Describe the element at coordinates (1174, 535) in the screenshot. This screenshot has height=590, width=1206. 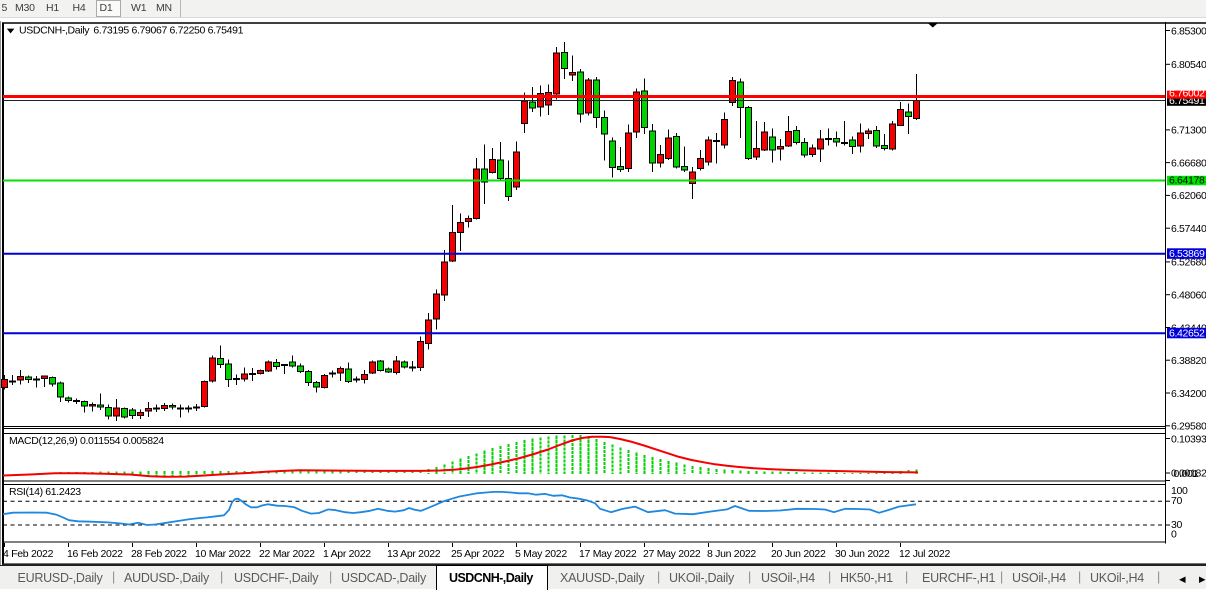
I see `svg-text: 0` at that location.